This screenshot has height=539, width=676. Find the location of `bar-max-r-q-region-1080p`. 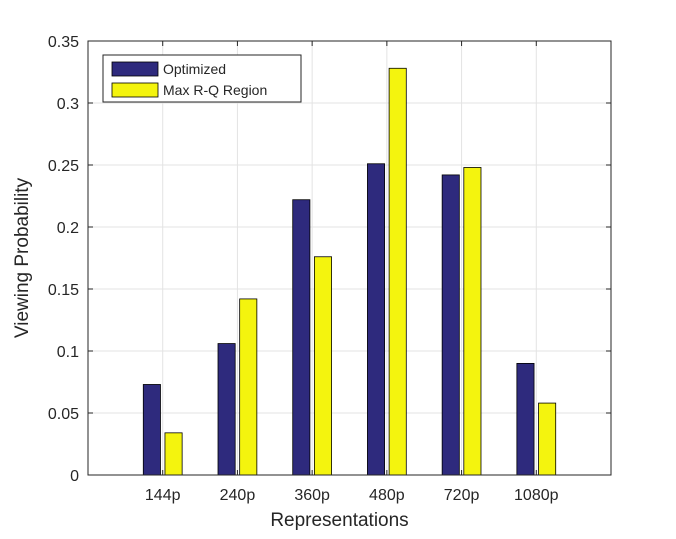

bar-max-r-q-region-1080p is located at coordinates (547, 439).